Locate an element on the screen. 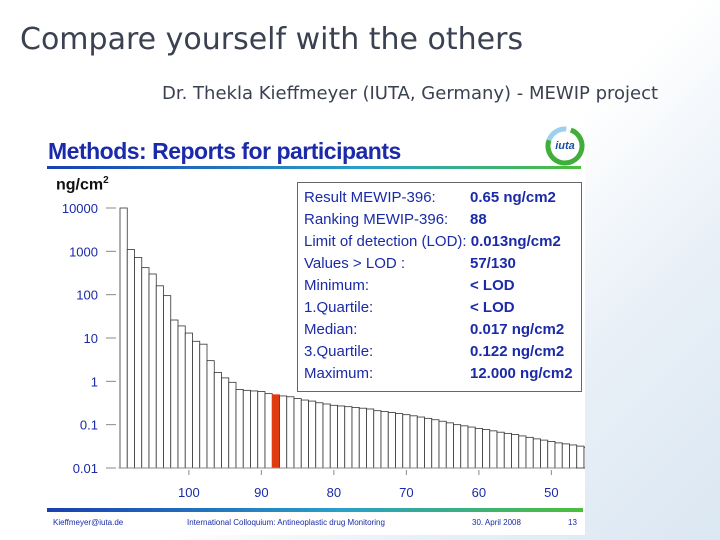 This screenshot has width=720, height=540. stat-lod-value: 0.013ng/cm2 is located at coordinates (515, 241).